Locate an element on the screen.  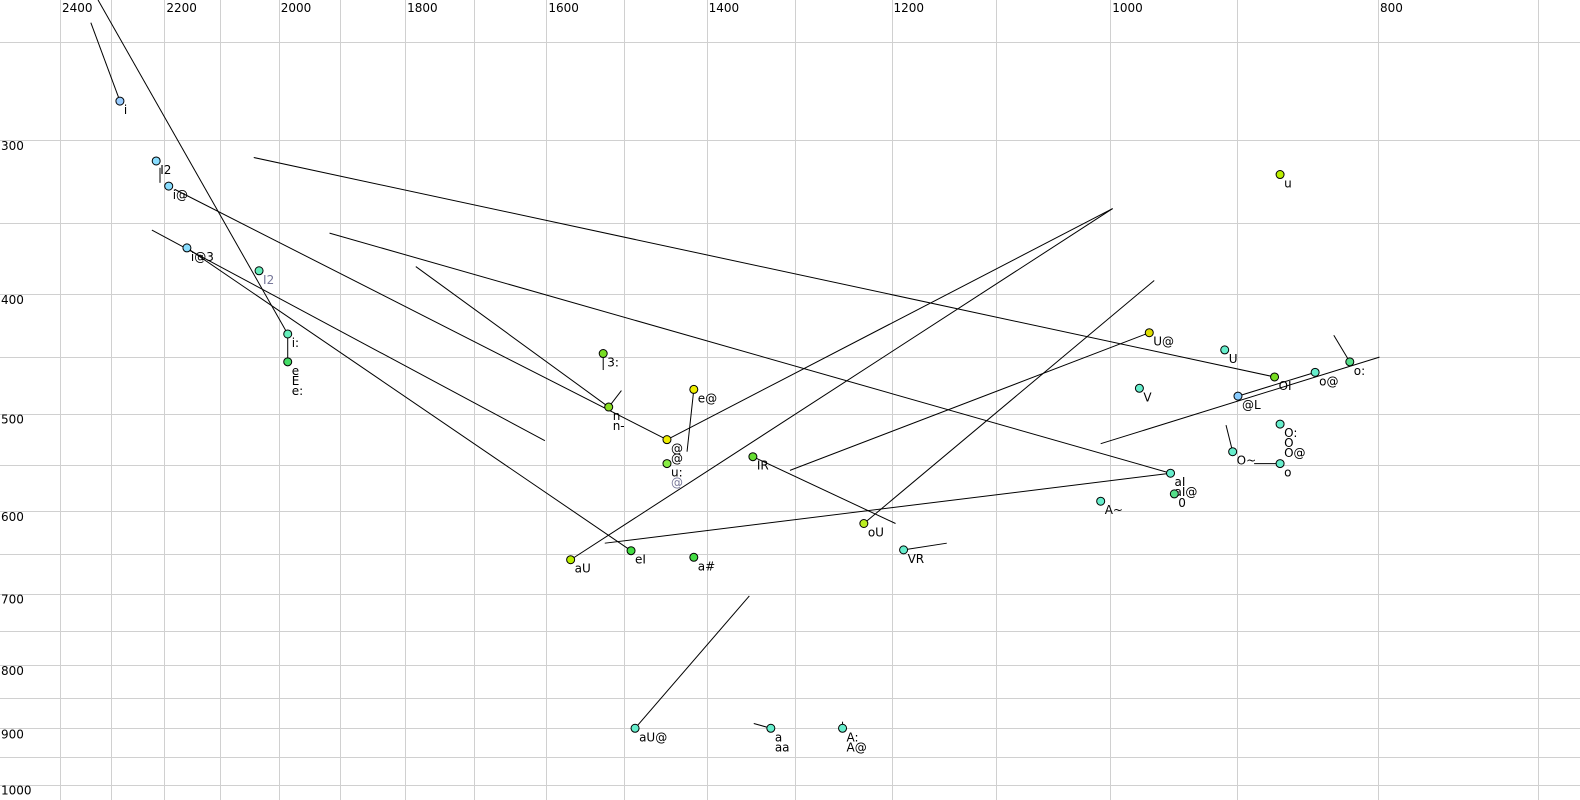
point-label: u: is located at coordinates (677, 473).